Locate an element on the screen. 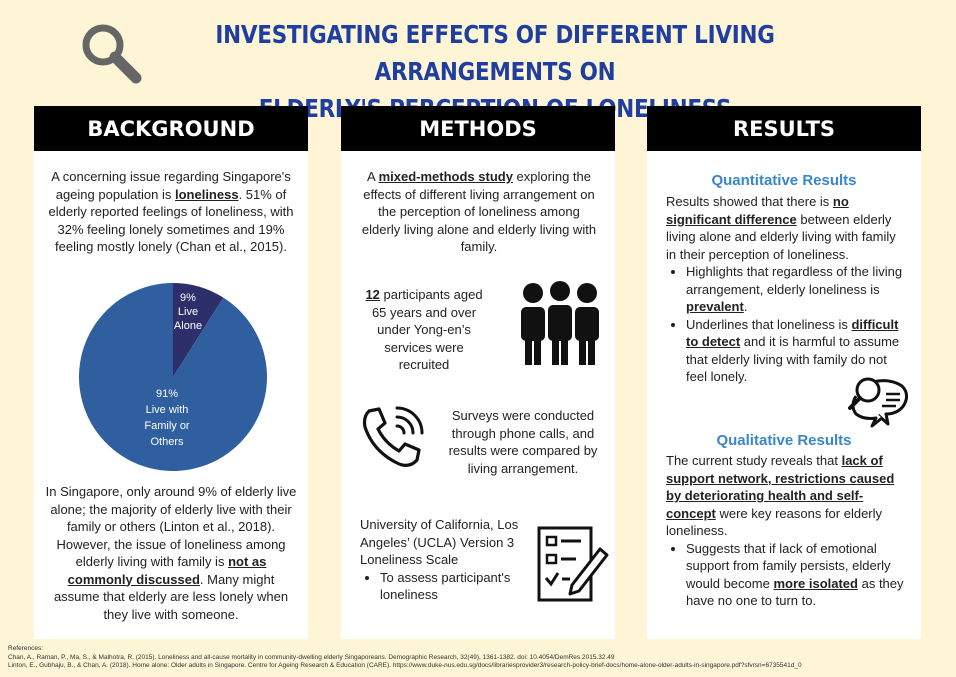 The image size is (956, 677). phone-call-icon is located at coordinates (393, 436).